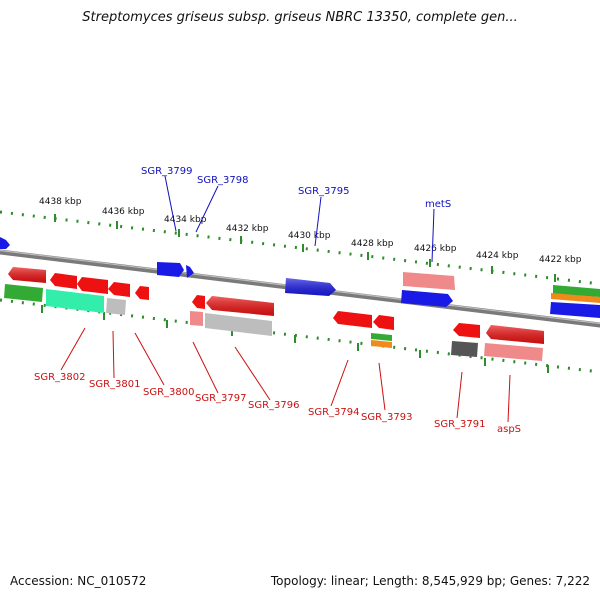  Describe the element at coordinates (509, 429) in the screenshot. I see `gene-label-asps: aspS` at that location.